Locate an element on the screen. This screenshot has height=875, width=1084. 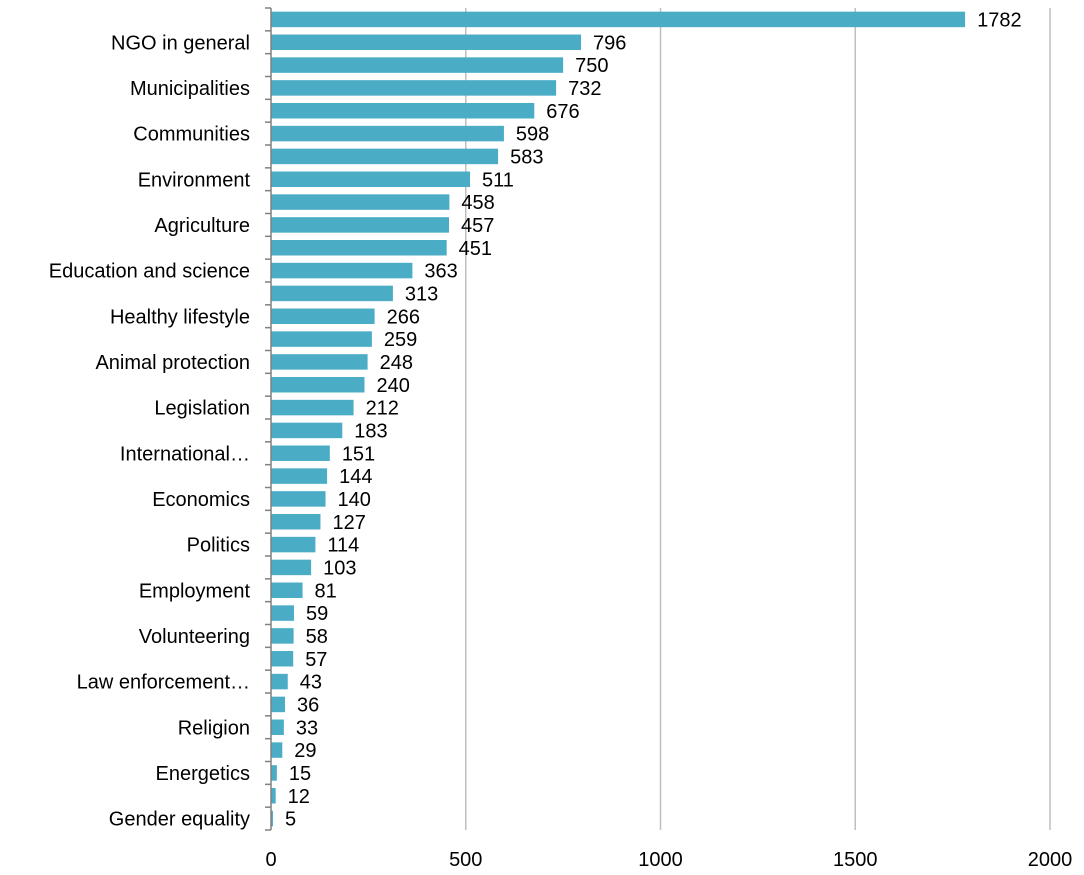
value-label: 15 is located at coordinates (300, 774).